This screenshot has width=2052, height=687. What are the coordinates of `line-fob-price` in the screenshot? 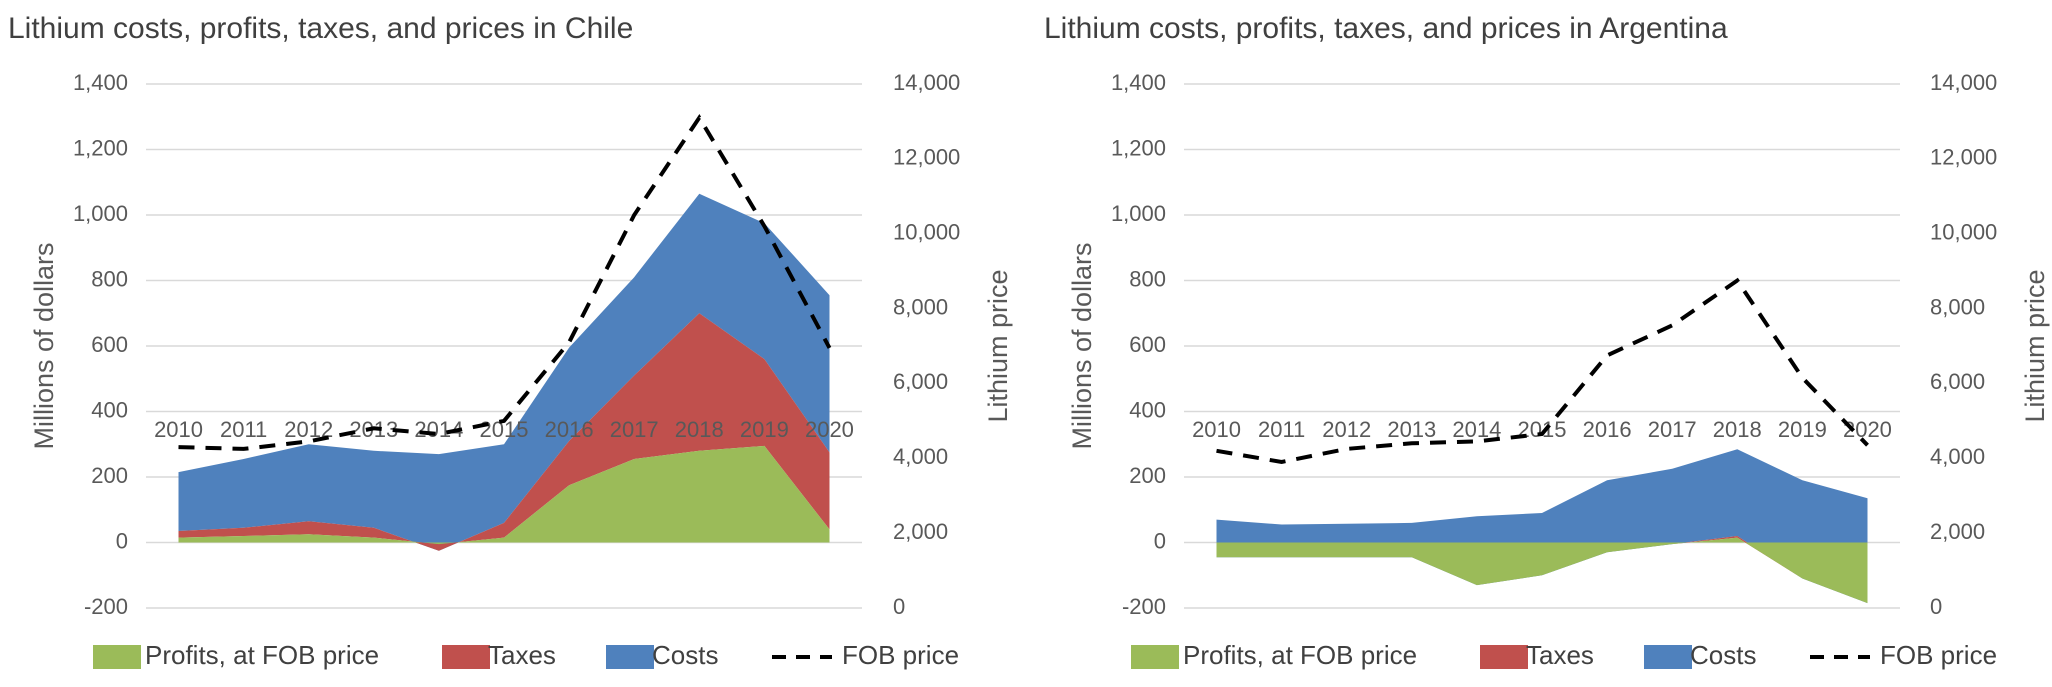 It's located at (1542, 372).